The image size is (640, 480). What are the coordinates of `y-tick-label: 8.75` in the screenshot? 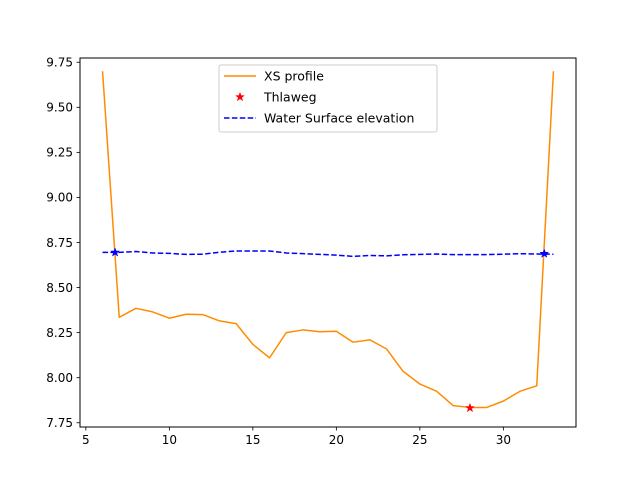 It's located at (59, 243).